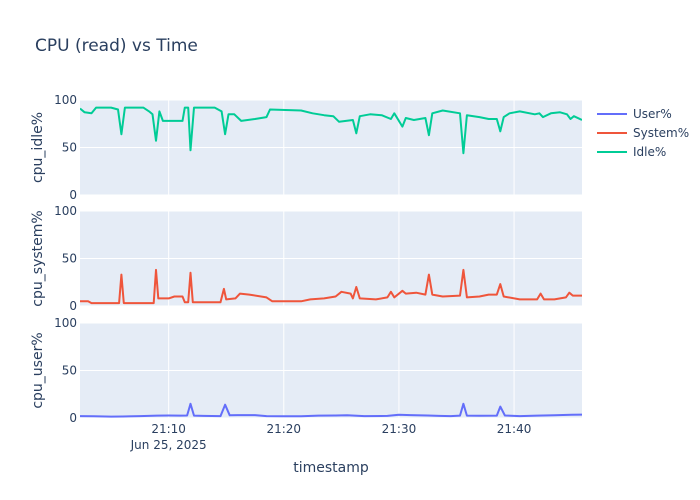 The image size is (700, 500). What do you see at coordinates (331, 130) in the screenshot?
I see `series-line-idle` at bounding box center [331, 130].